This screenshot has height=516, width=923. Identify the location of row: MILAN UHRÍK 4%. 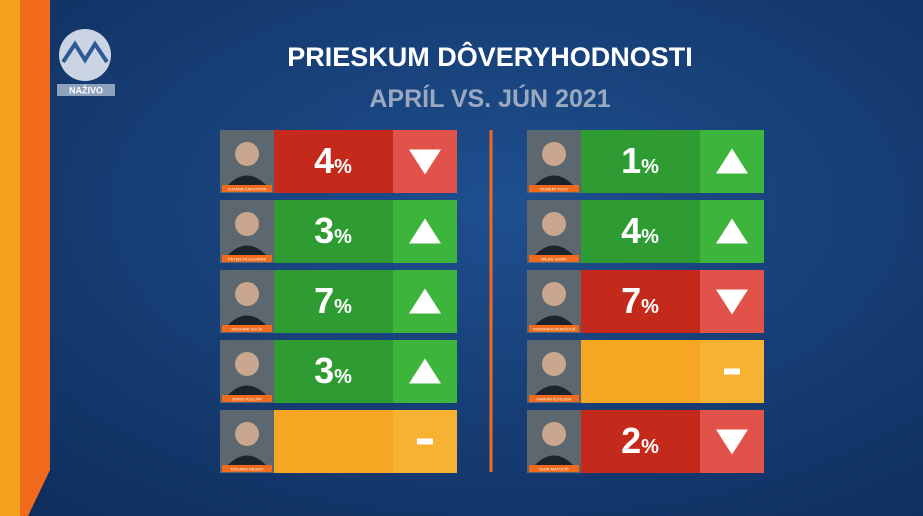
(645, 231).